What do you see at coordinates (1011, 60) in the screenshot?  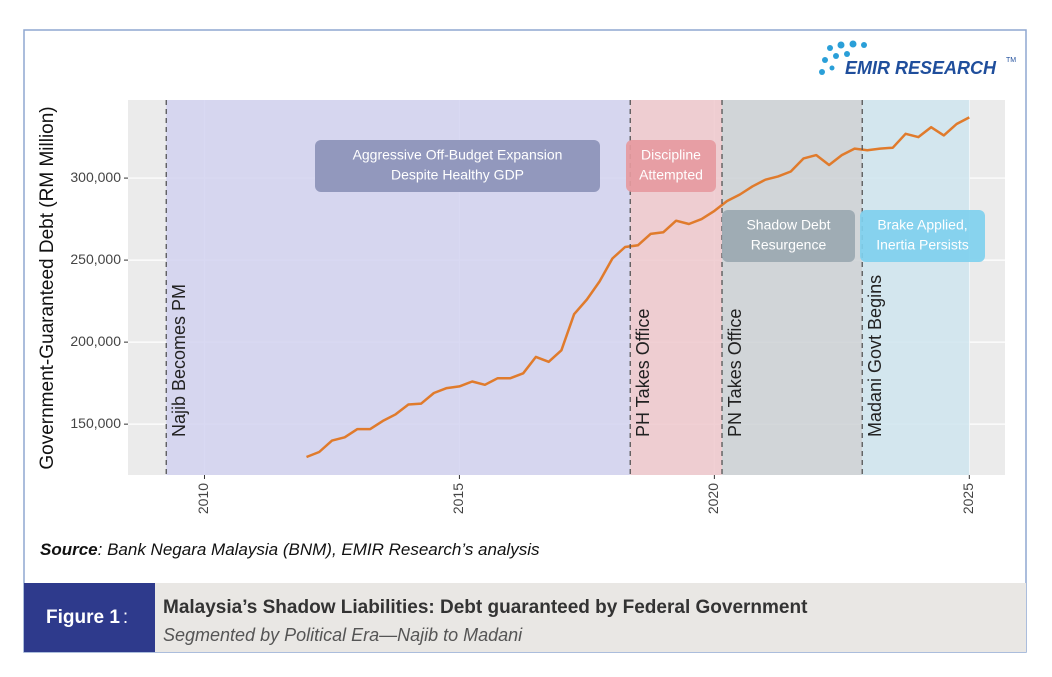 I see `logo-mark: TM` at bounding box center [1011, 60].